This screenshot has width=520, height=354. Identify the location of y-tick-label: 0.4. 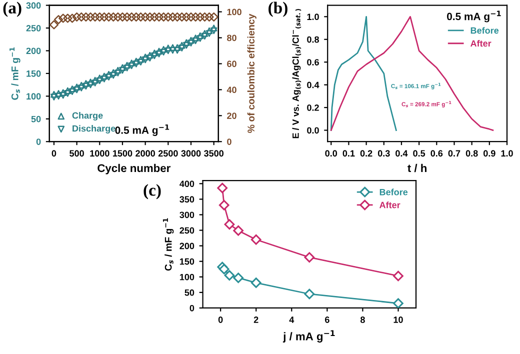
(313, 85).